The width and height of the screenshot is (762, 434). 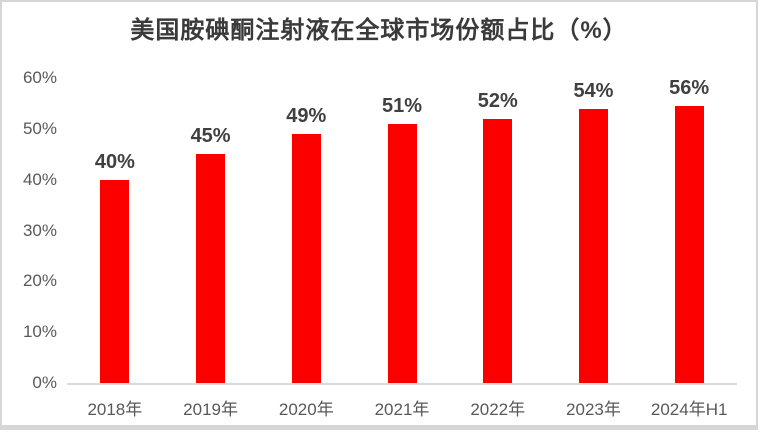 I want to click on bar-data-label: 51%, so click(x=402, y=105).